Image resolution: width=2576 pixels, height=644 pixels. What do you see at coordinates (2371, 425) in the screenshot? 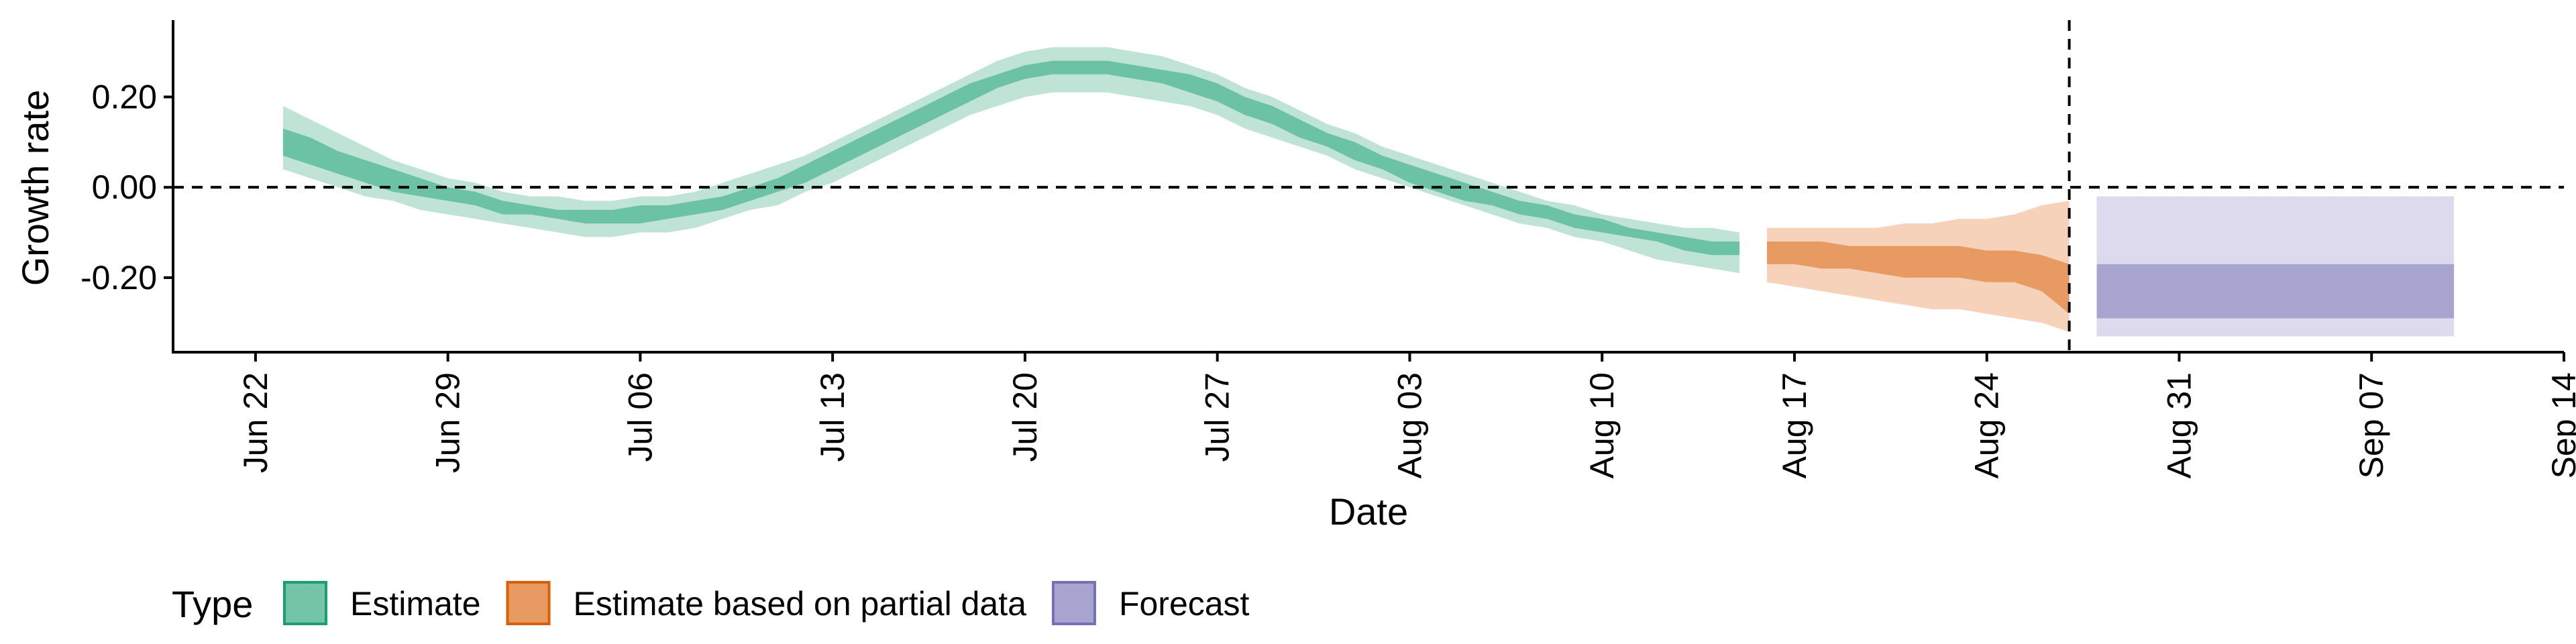
I see `x-tick-label: Sep 07` at bounding box center [2371, 425].